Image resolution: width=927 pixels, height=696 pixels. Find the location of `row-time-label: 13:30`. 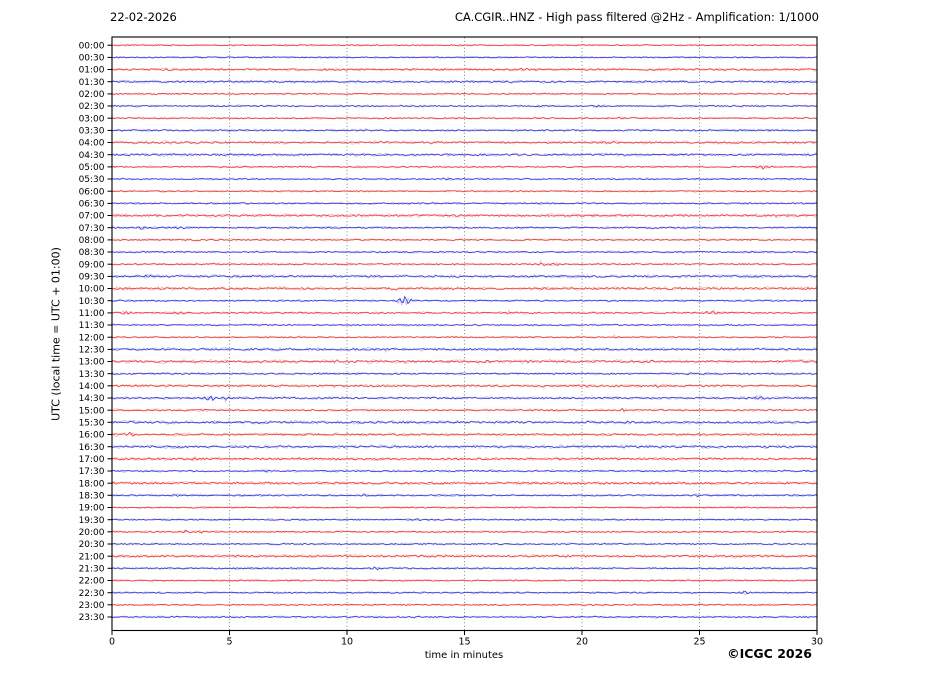

row-time-label: 13:30 is located at coordinates (92, 375).